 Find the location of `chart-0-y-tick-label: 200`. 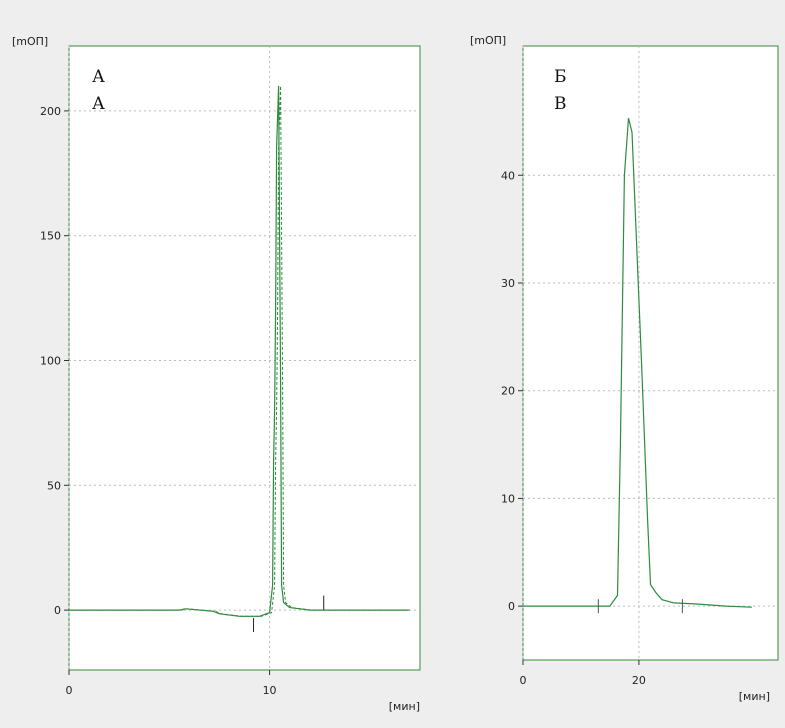

chart-0-y-tick-label: 200 is located at coordinates (50, 111).